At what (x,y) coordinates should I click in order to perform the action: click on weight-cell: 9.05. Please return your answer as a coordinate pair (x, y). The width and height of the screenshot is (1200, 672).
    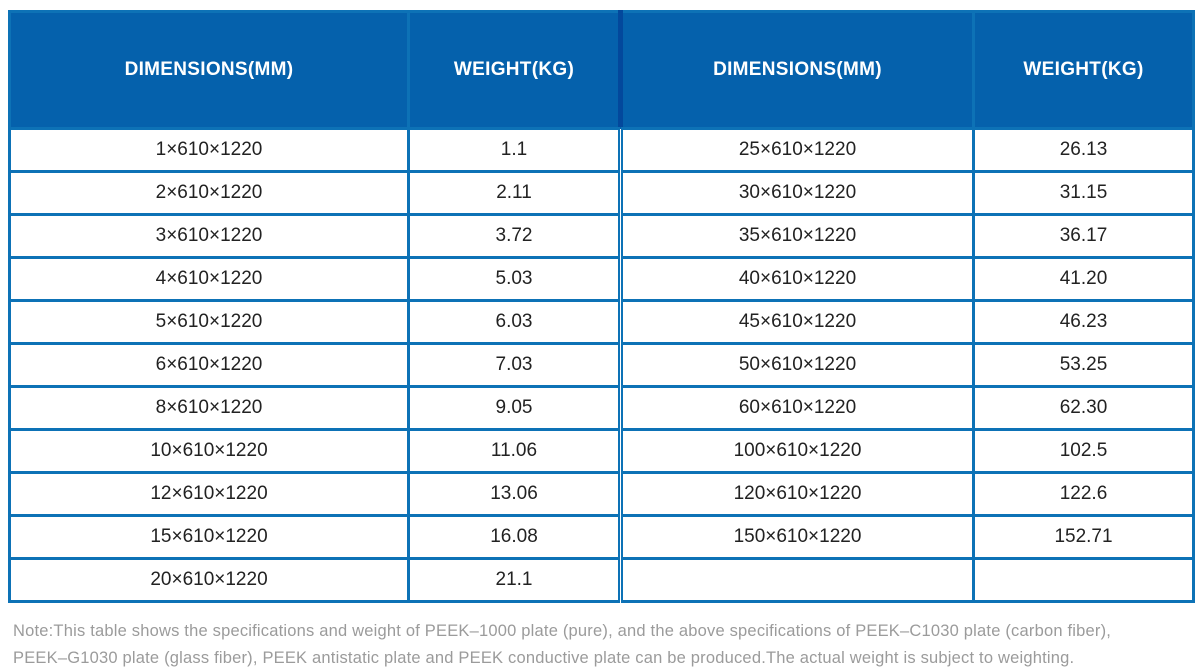
    Looking at the image, I should click on (514, 408).